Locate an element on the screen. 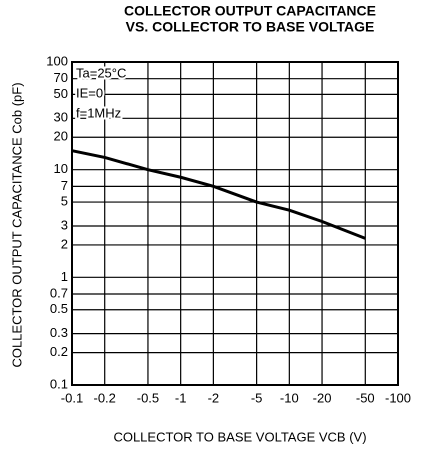 The width and height of the screenshot is (423, 454). y-tick-label: 50 is located at coordinates (61, 93).